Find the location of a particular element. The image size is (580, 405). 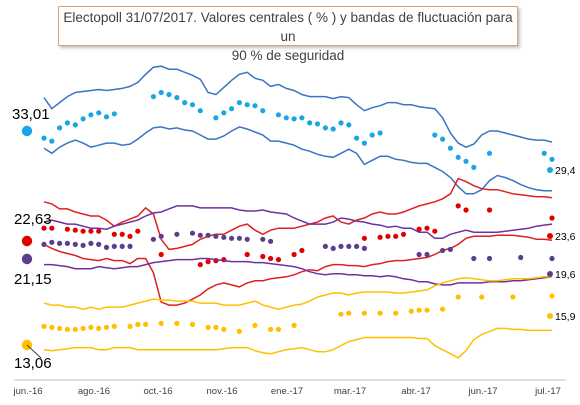

x-tick-label: oct.-16 is located at coordinates (157, 391).